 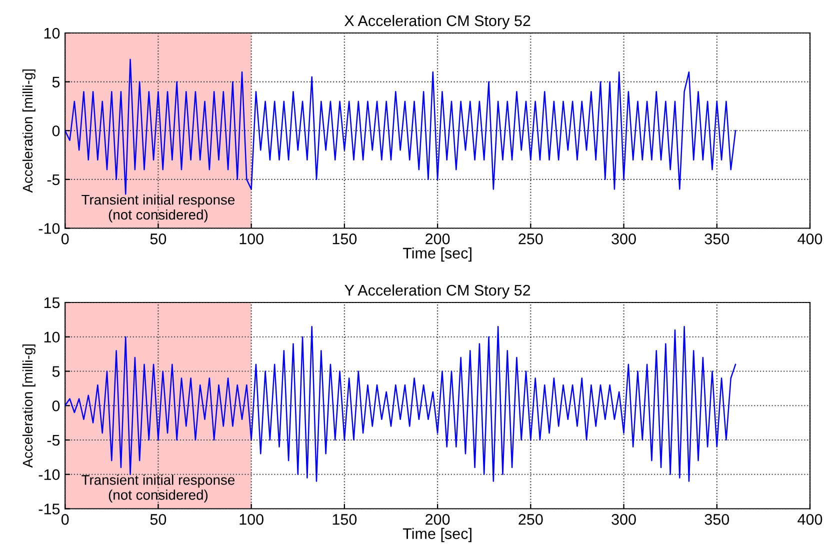 I want to click on chart-title: Y Acceleration CM Story 52, so click(x=437, y=291).